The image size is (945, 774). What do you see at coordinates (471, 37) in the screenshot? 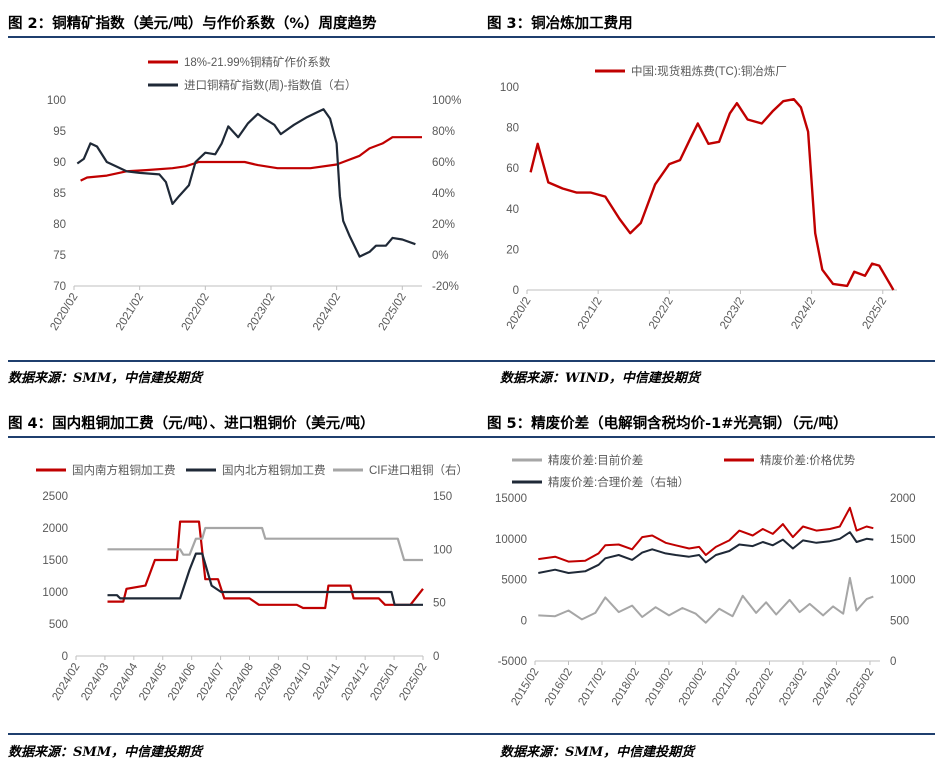
I see `title-divider-top` at bounding box center [471, 37].